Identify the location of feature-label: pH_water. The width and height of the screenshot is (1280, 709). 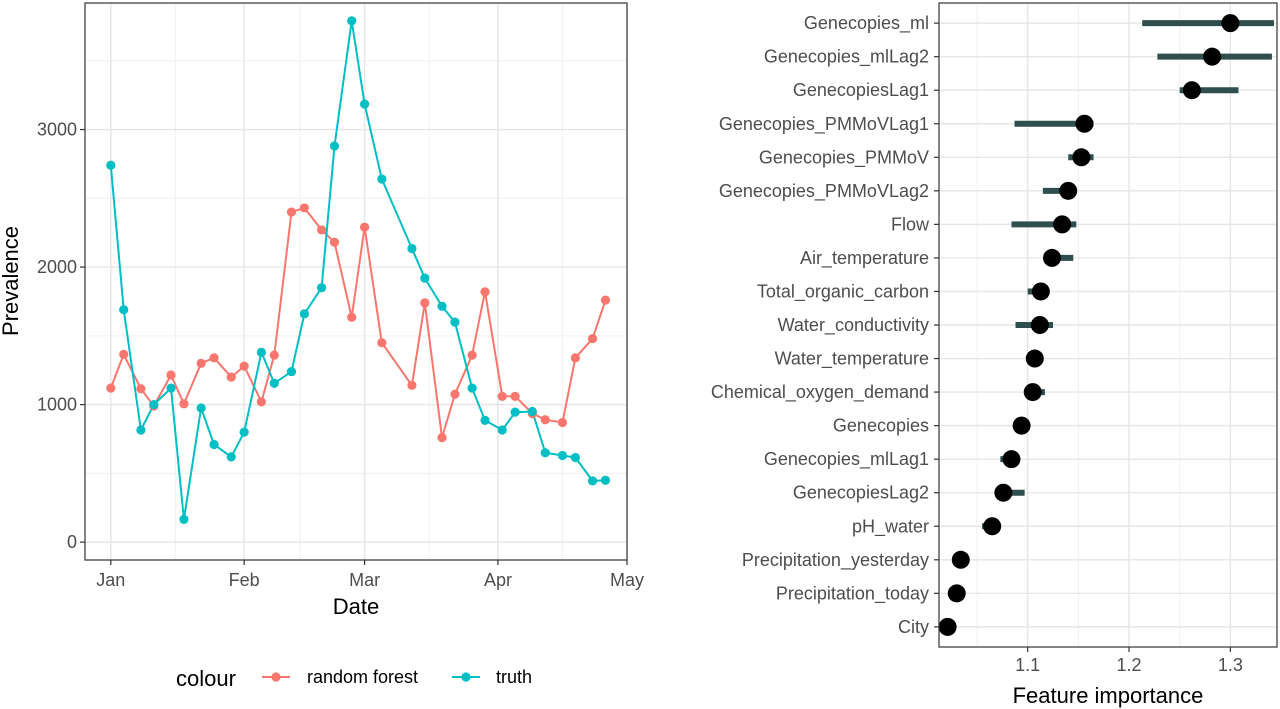
(890, 526).